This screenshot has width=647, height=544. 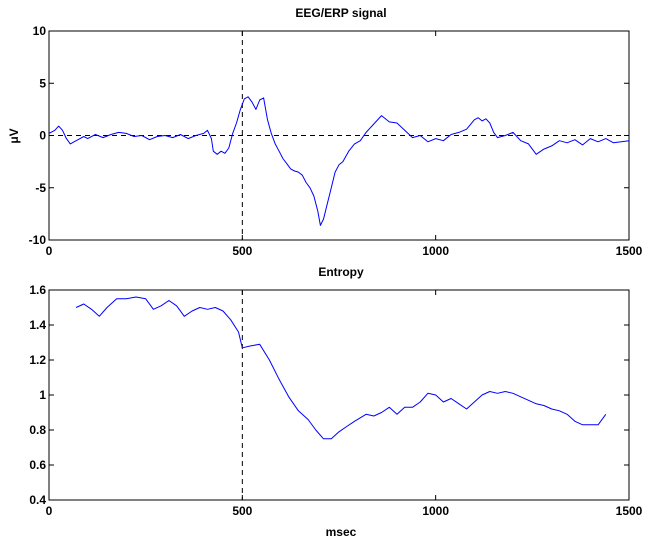 I want to click on entropy-y-tick-label: 0.4, so click(x=37, y=500).